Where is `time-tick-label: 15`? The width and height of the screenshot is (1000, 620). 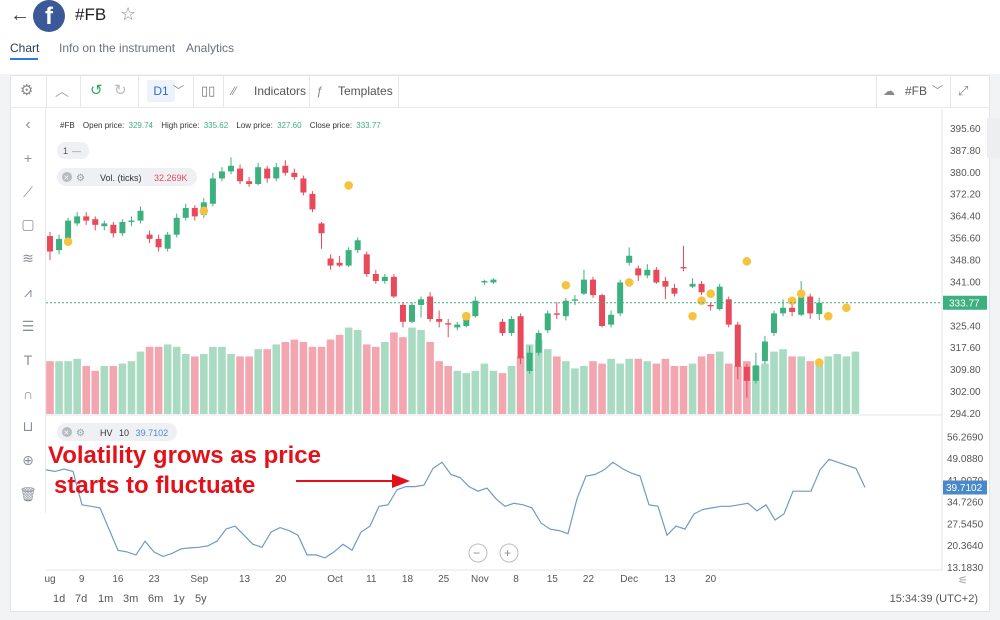 time-tick-label: 15 is located at coordinates (553, 579).